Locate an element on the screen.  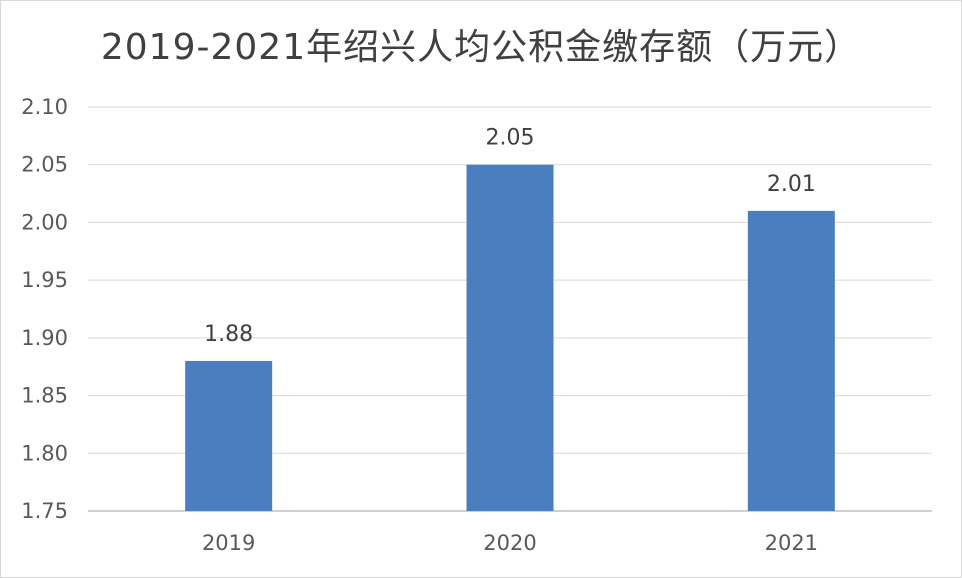
y-tick-label: 1.95 is located at coordinates (44, 280).